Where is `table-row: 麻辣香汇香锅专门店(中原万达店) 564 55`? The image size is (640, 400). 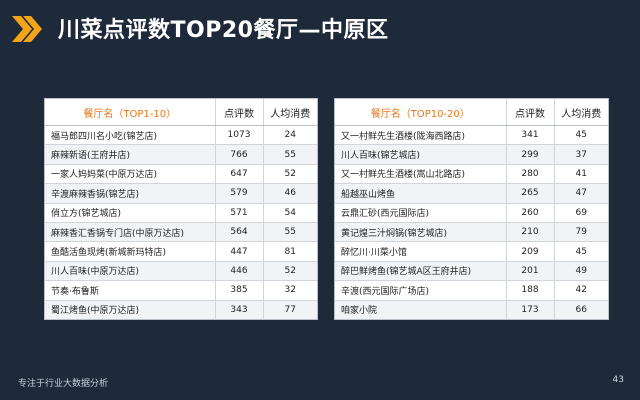 table-row: 麻辣香汇香锅专门店(中原万达店) 564 55 is located at coordinates (181, 232).